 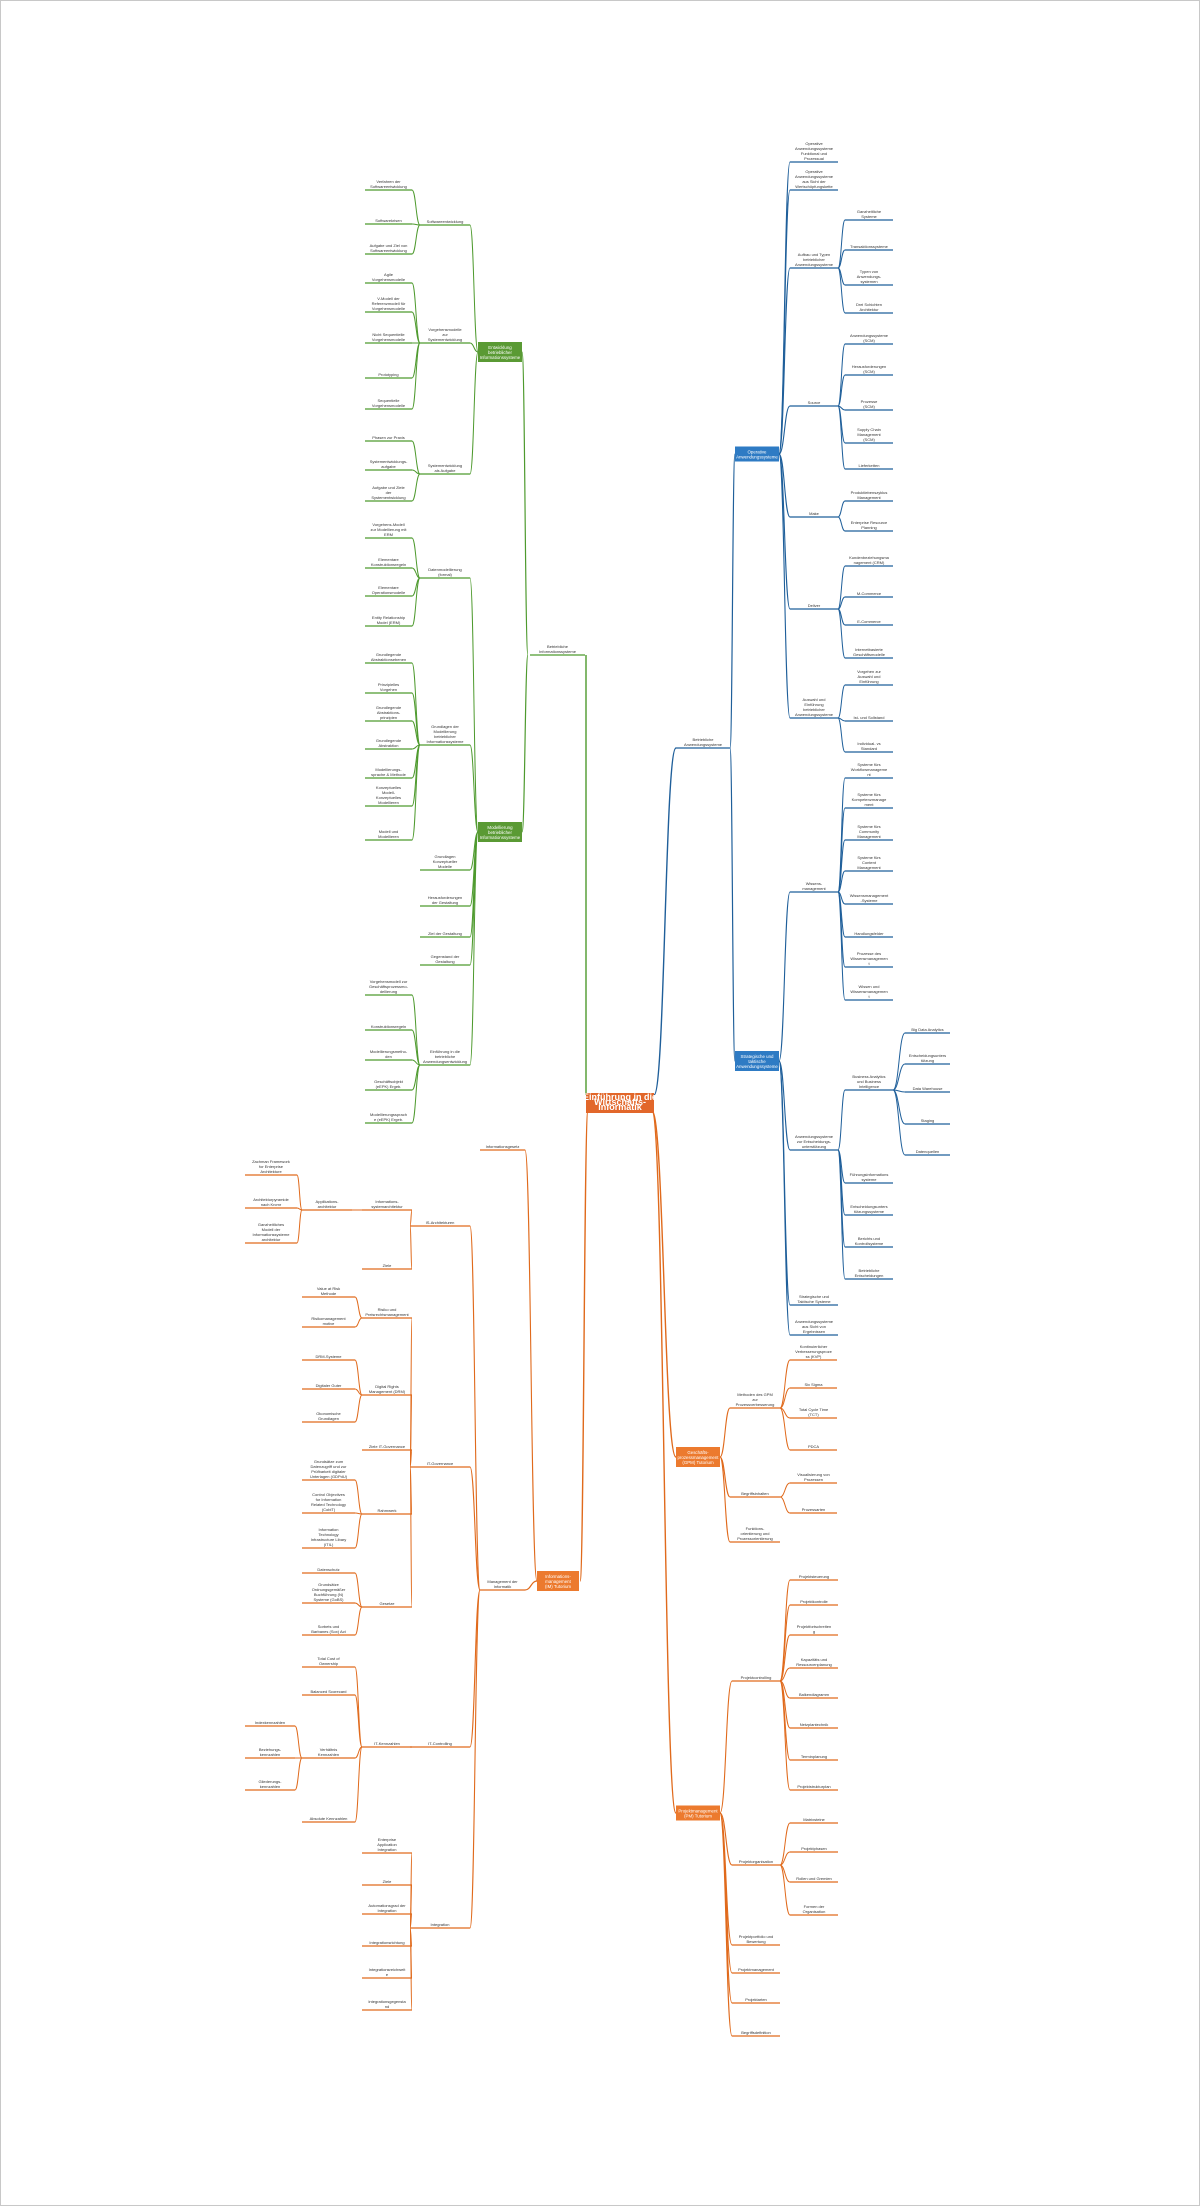 I want to click on leaf-g1-1-3: Grundlegende Abstraktion, so click(x=389, y=743).